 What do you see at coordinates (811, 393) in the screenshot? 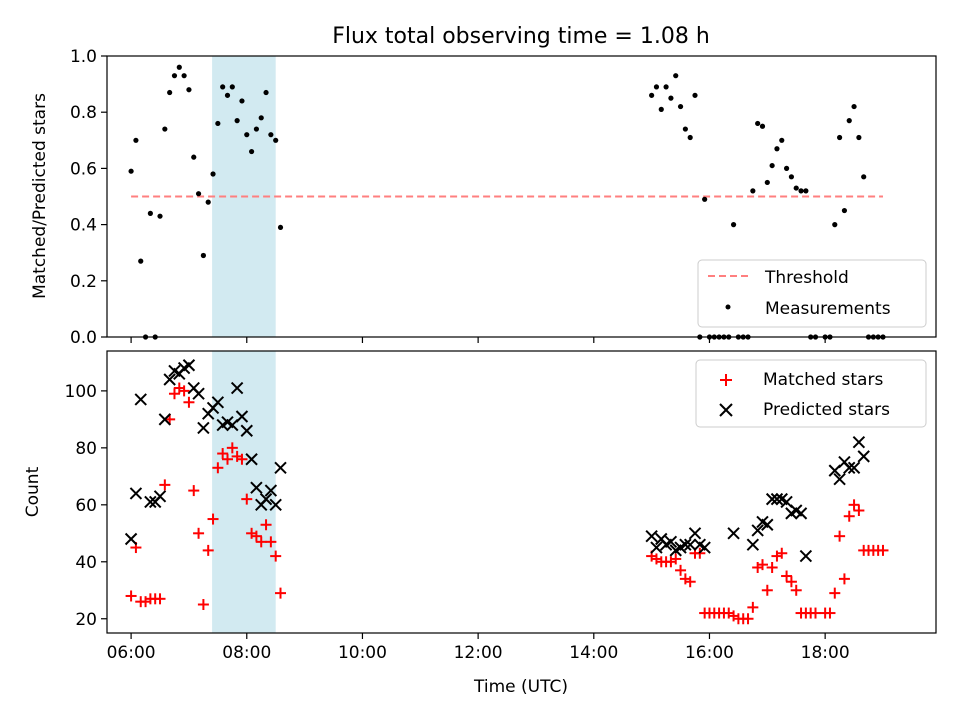
I see `bottom-legend: Matched stars Predicted stars` at bounding box center [811, 393].